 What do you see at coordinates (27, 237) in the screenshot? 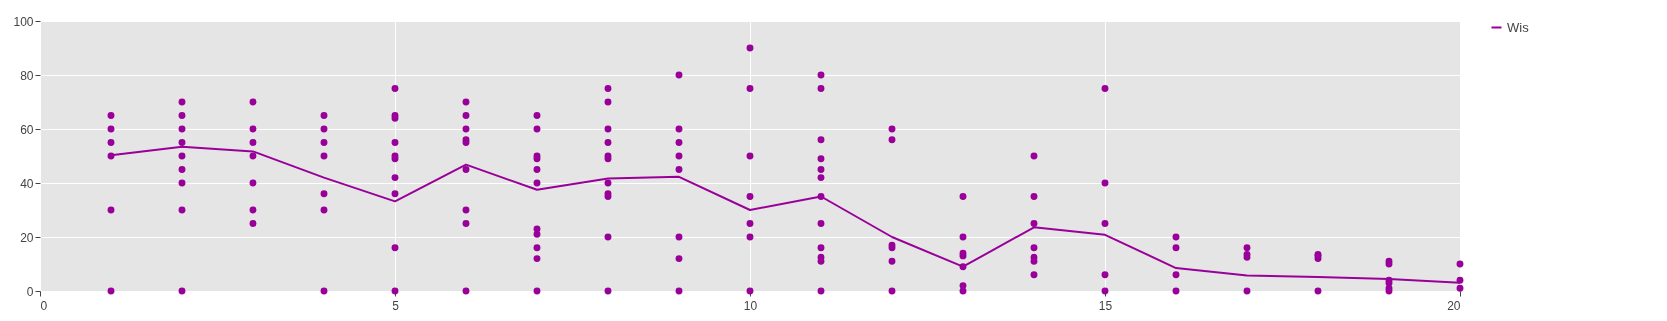
I see `y-tick-label: 20` at bounding box center [27, 237].